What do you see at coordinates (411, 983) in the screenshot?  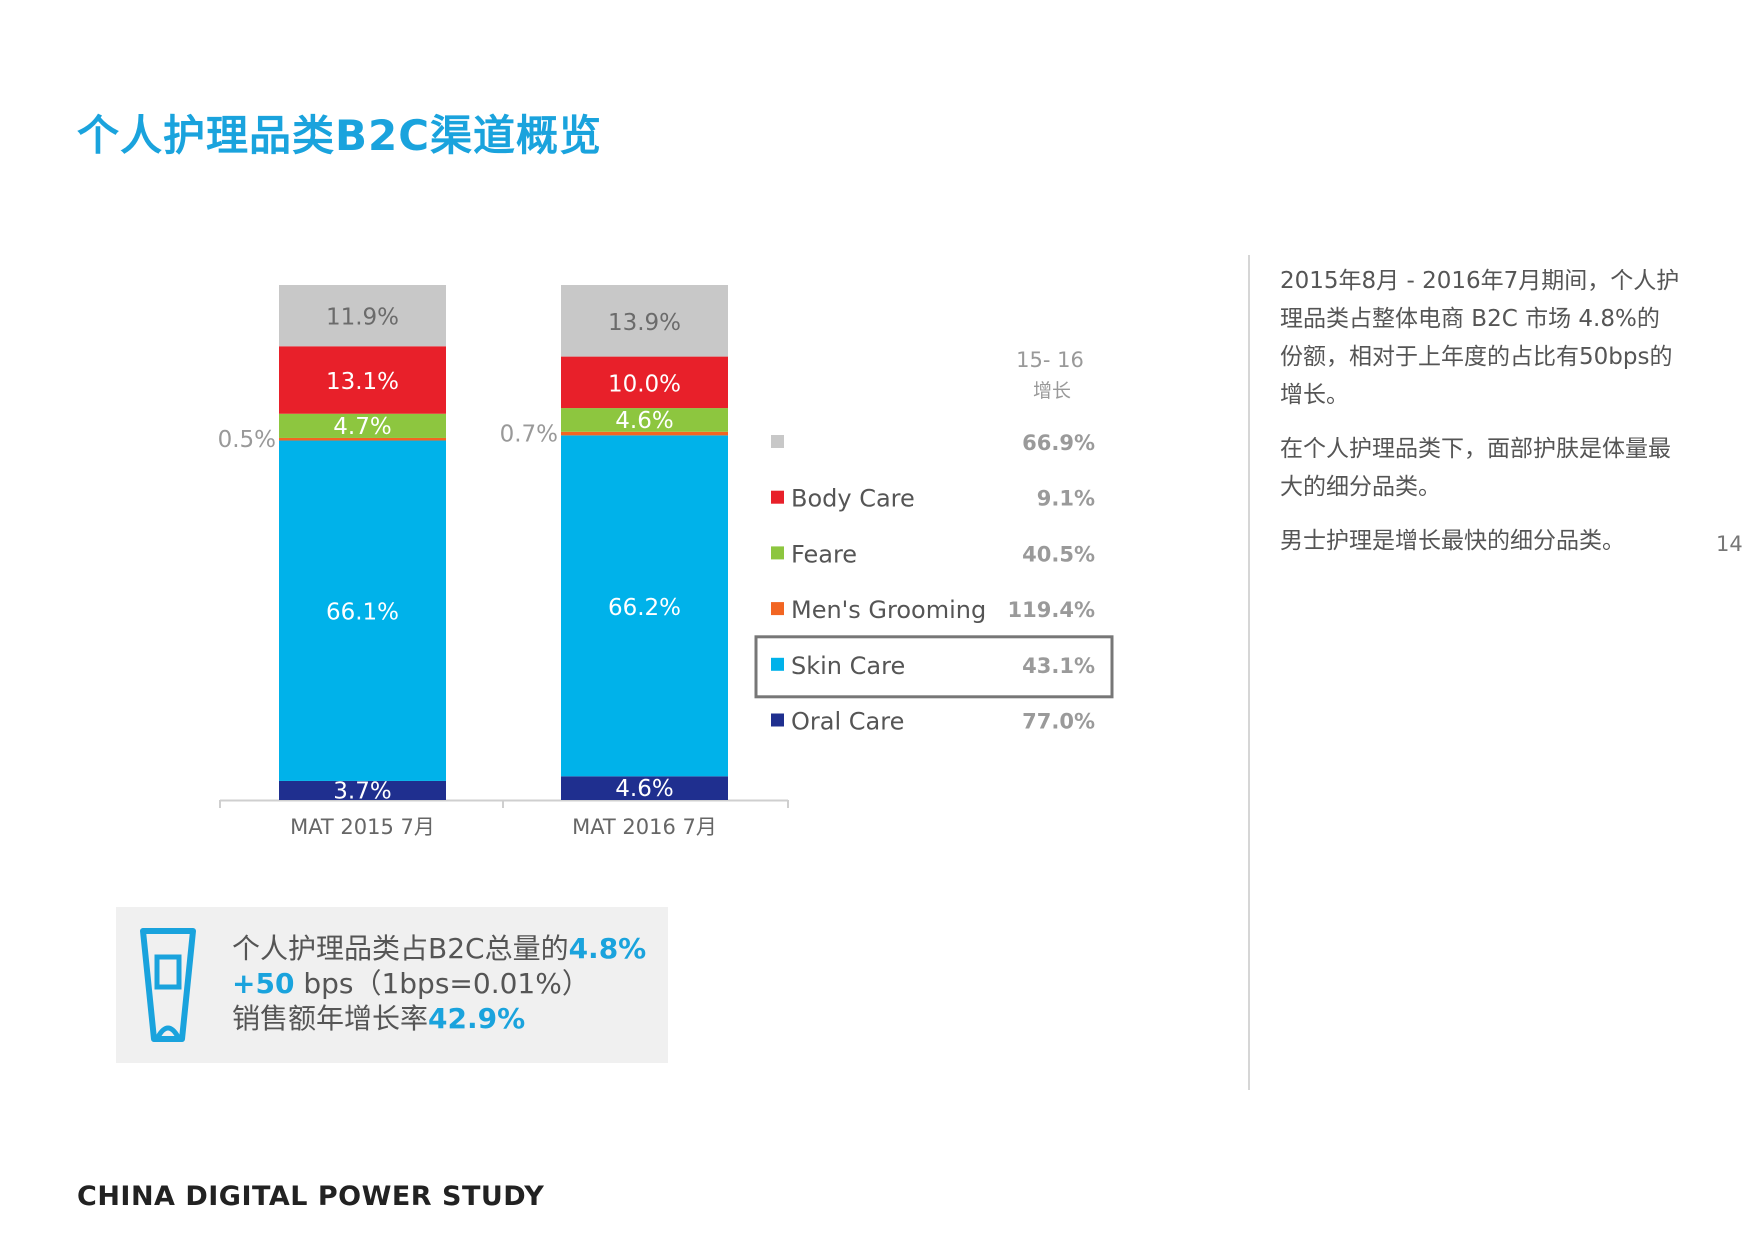 I see `summary-bps: +50 bps（1bps=0.01%）` at bounding box center [411, 983].